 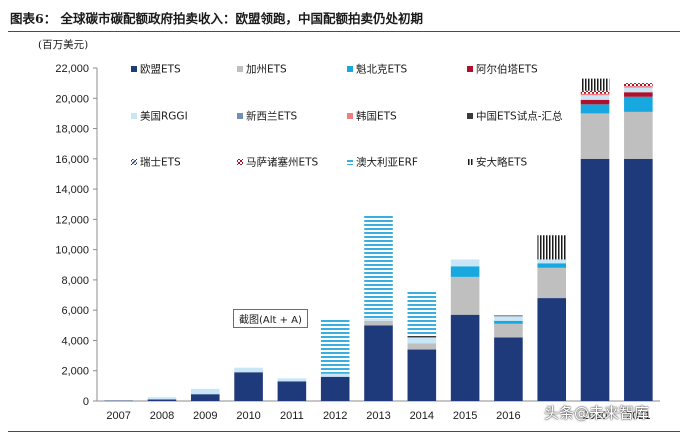 I want to click on legend-label: 澳大利亚ERF, so click(x=387, y=162).